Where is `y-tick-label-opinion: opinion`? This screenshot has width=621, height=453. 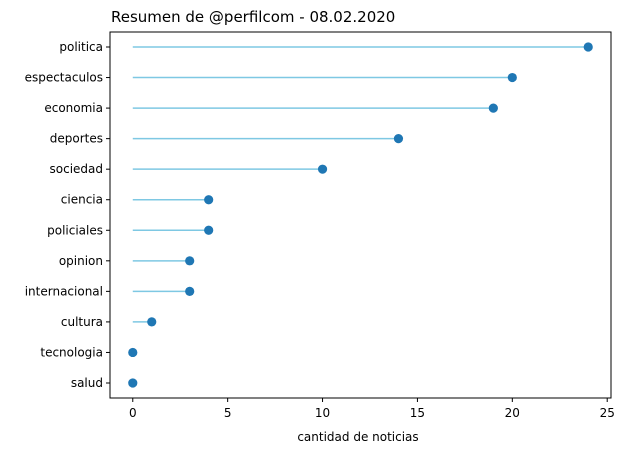 y-tick-label-opinion: opinion is located at coordinates (81, 261).